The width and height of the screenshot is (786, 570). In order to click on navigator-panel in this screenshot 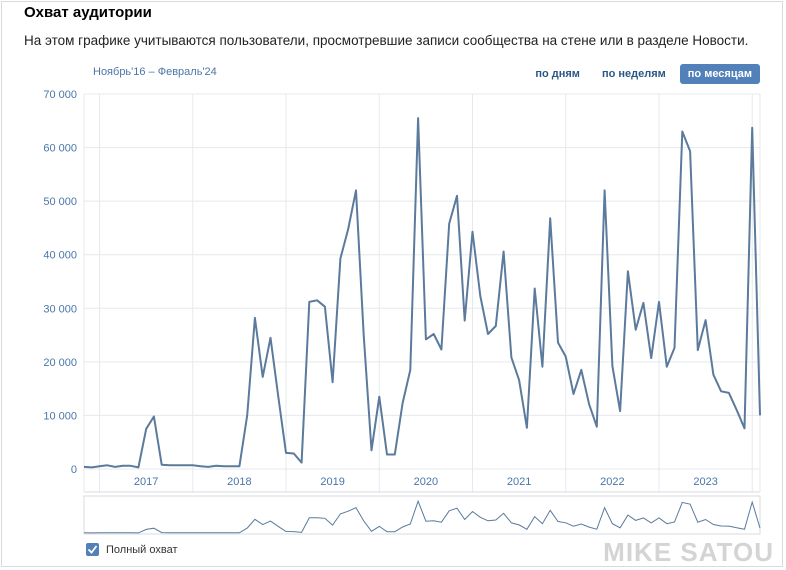, I will do `click(422, 515)`.